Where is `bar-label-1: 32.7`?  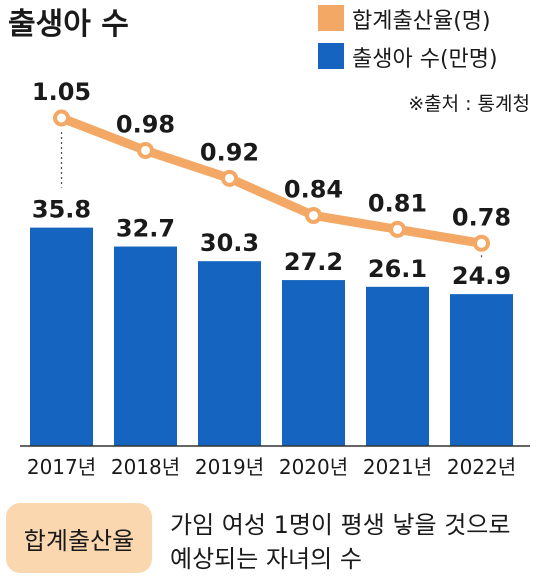
bar-label-1: 32.7 is located at coordinates (145, 229).